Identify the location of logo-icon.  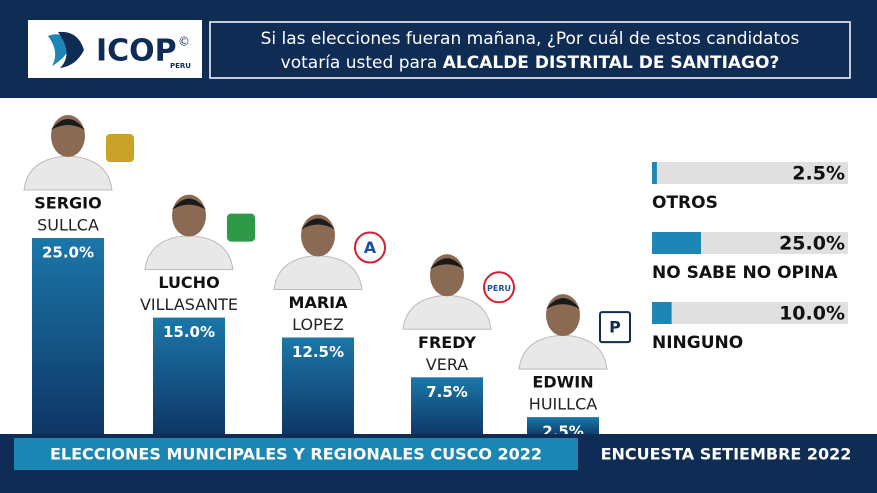
(71, 49).